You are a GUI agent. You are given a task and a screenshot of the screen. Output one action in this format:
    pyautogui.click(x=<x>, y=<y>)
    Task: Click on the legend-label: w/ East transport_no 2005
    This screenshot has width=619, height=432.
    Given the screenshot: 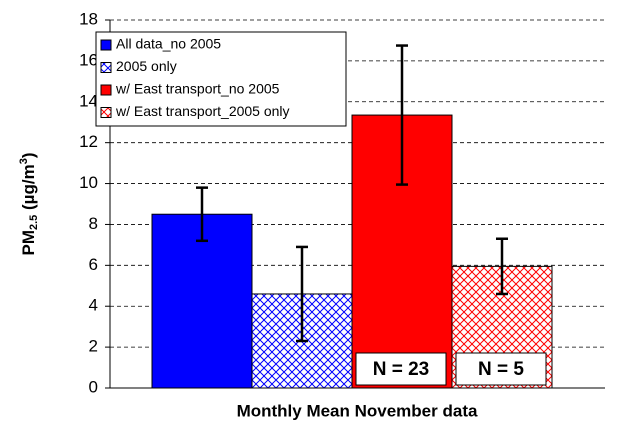 What is the action you would take?
    pyautogui.click(x=197, y=89)
    